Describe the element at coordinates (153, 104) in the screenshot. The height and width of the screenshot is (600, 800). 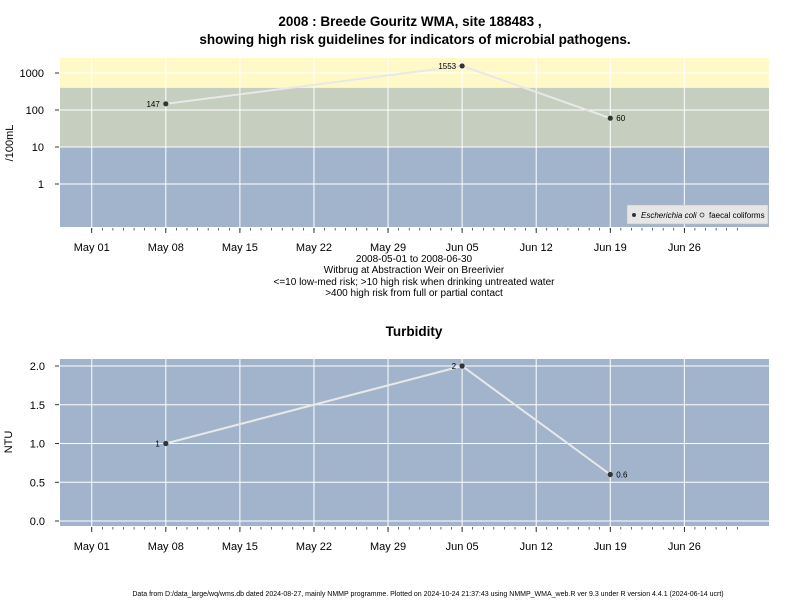
I see `microbial-data-label: 147` at that location.